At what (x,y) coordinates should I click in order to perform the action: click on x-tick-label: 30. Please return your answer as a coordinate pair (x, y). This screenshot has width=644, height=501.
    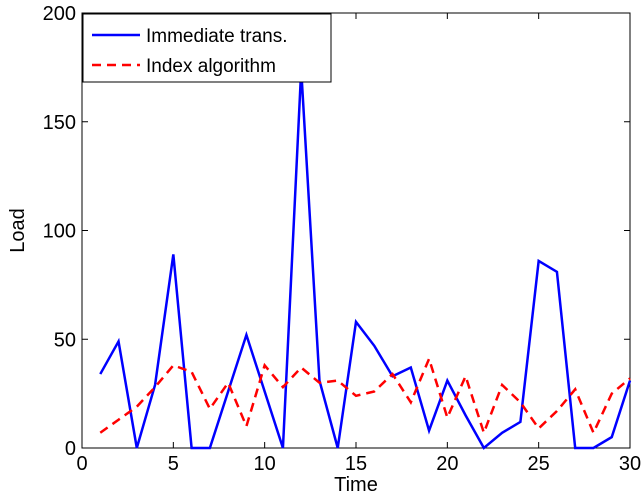
    Looking at the image, I should click on (630, 464).